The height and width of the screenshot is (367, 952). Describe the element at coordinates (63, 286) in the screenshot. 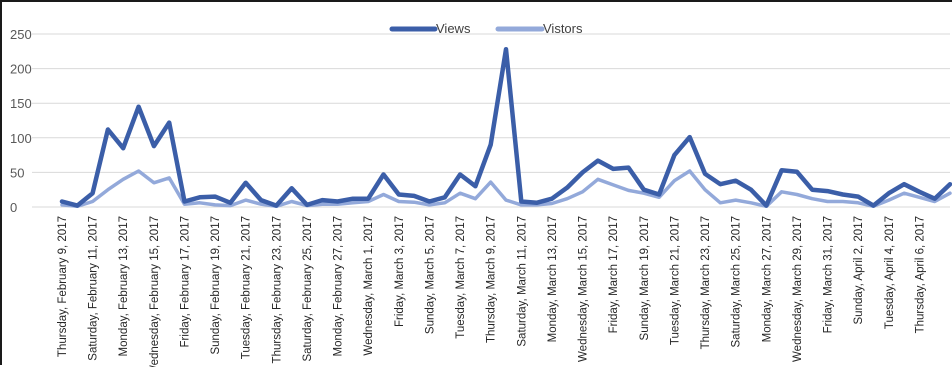

I see `x-tick-label: Thursday, February 9, 2017` at that location.